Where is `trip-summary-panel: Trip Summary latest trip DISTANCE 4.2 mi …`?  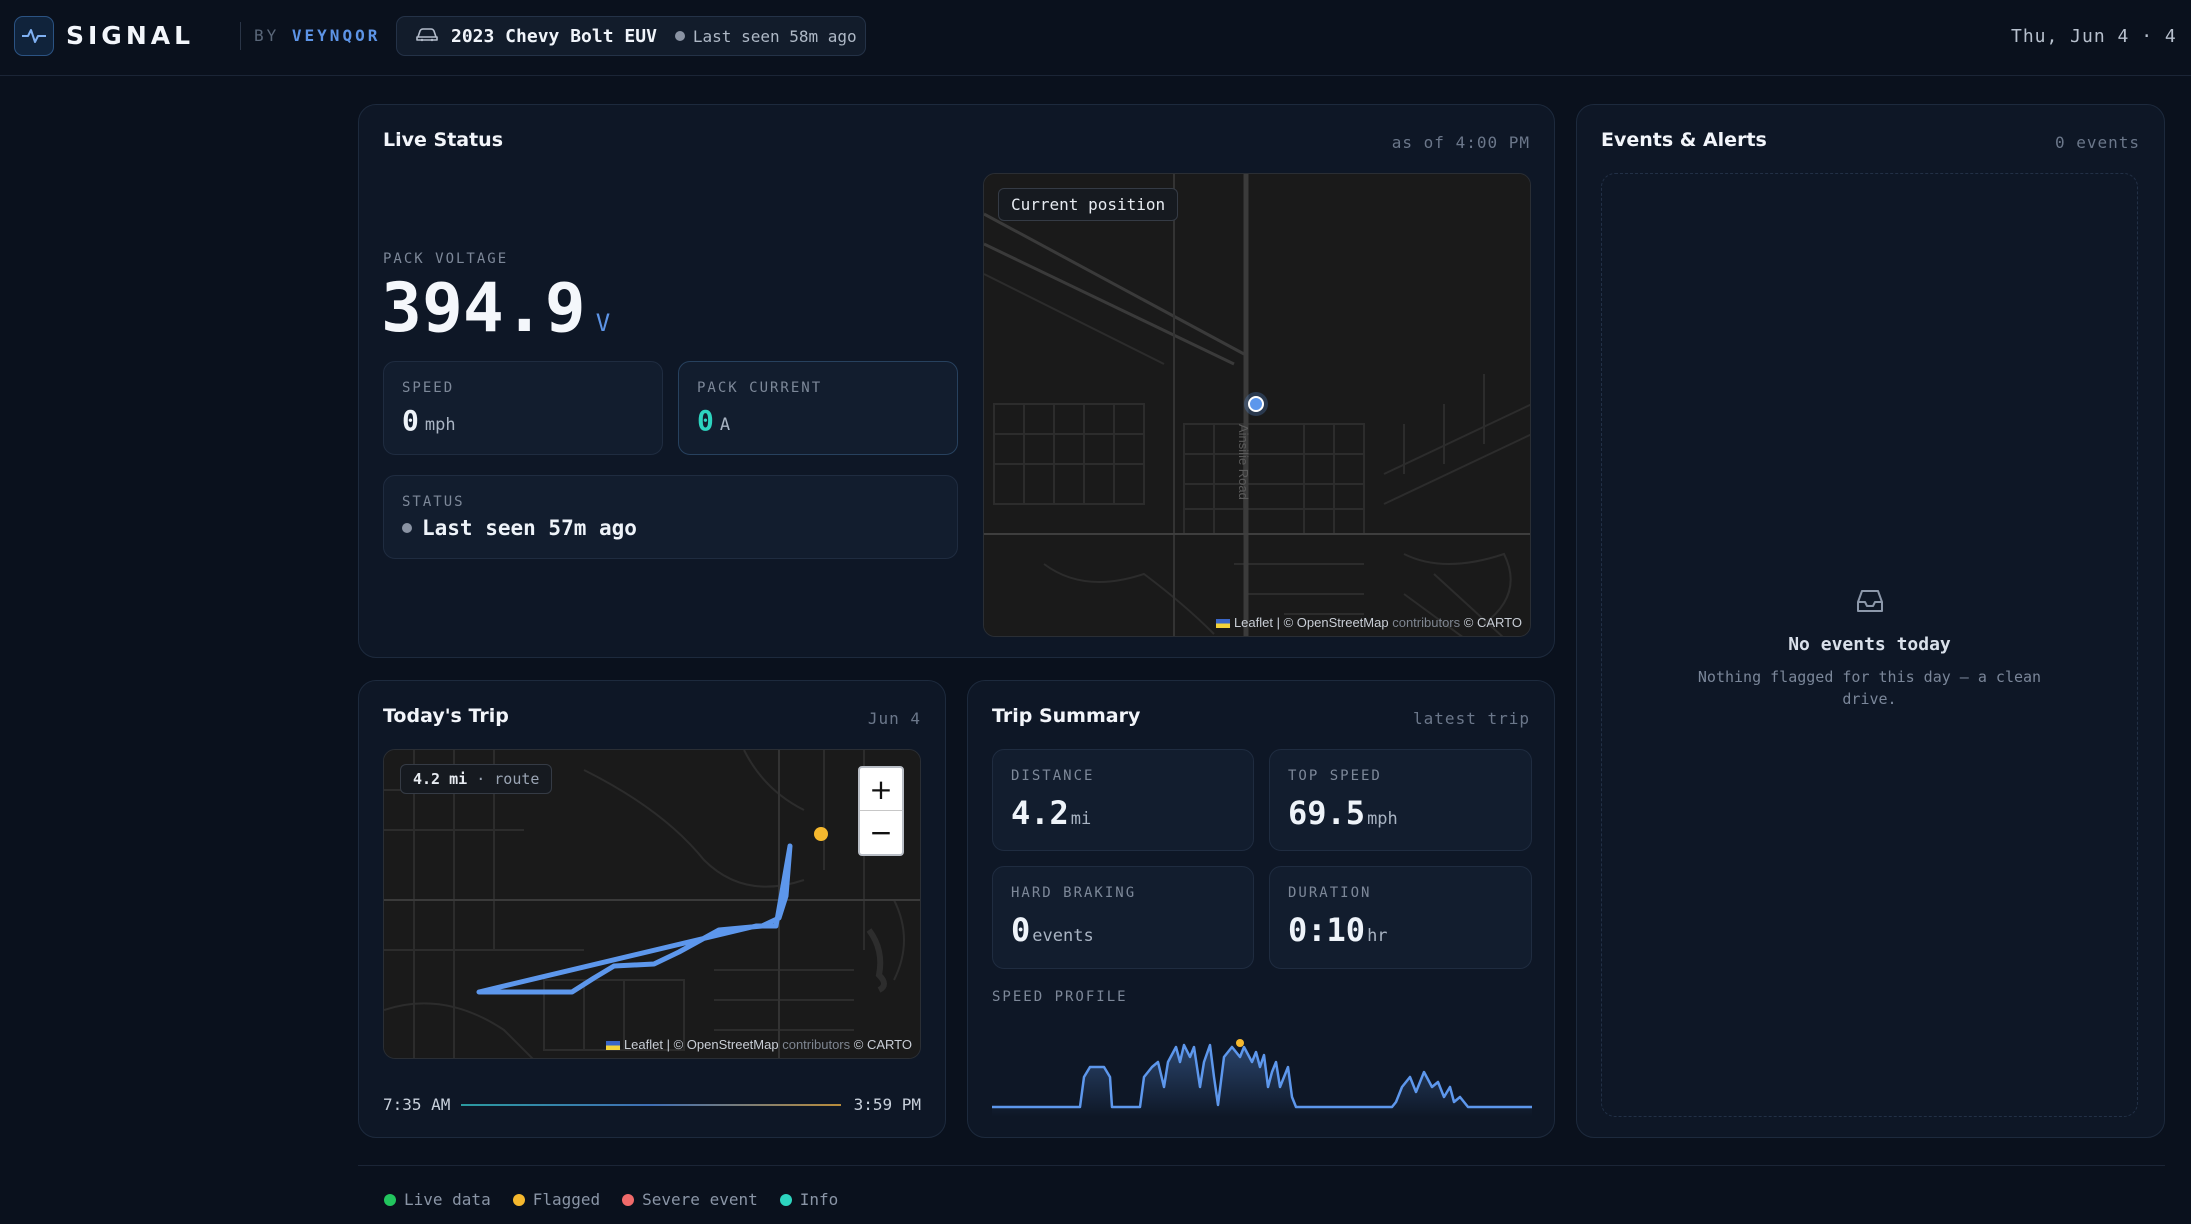 trip-summary-panel: Trip Summary latest trip DISTANCE 4.2 mi … is located at coordinates (1261, 909).